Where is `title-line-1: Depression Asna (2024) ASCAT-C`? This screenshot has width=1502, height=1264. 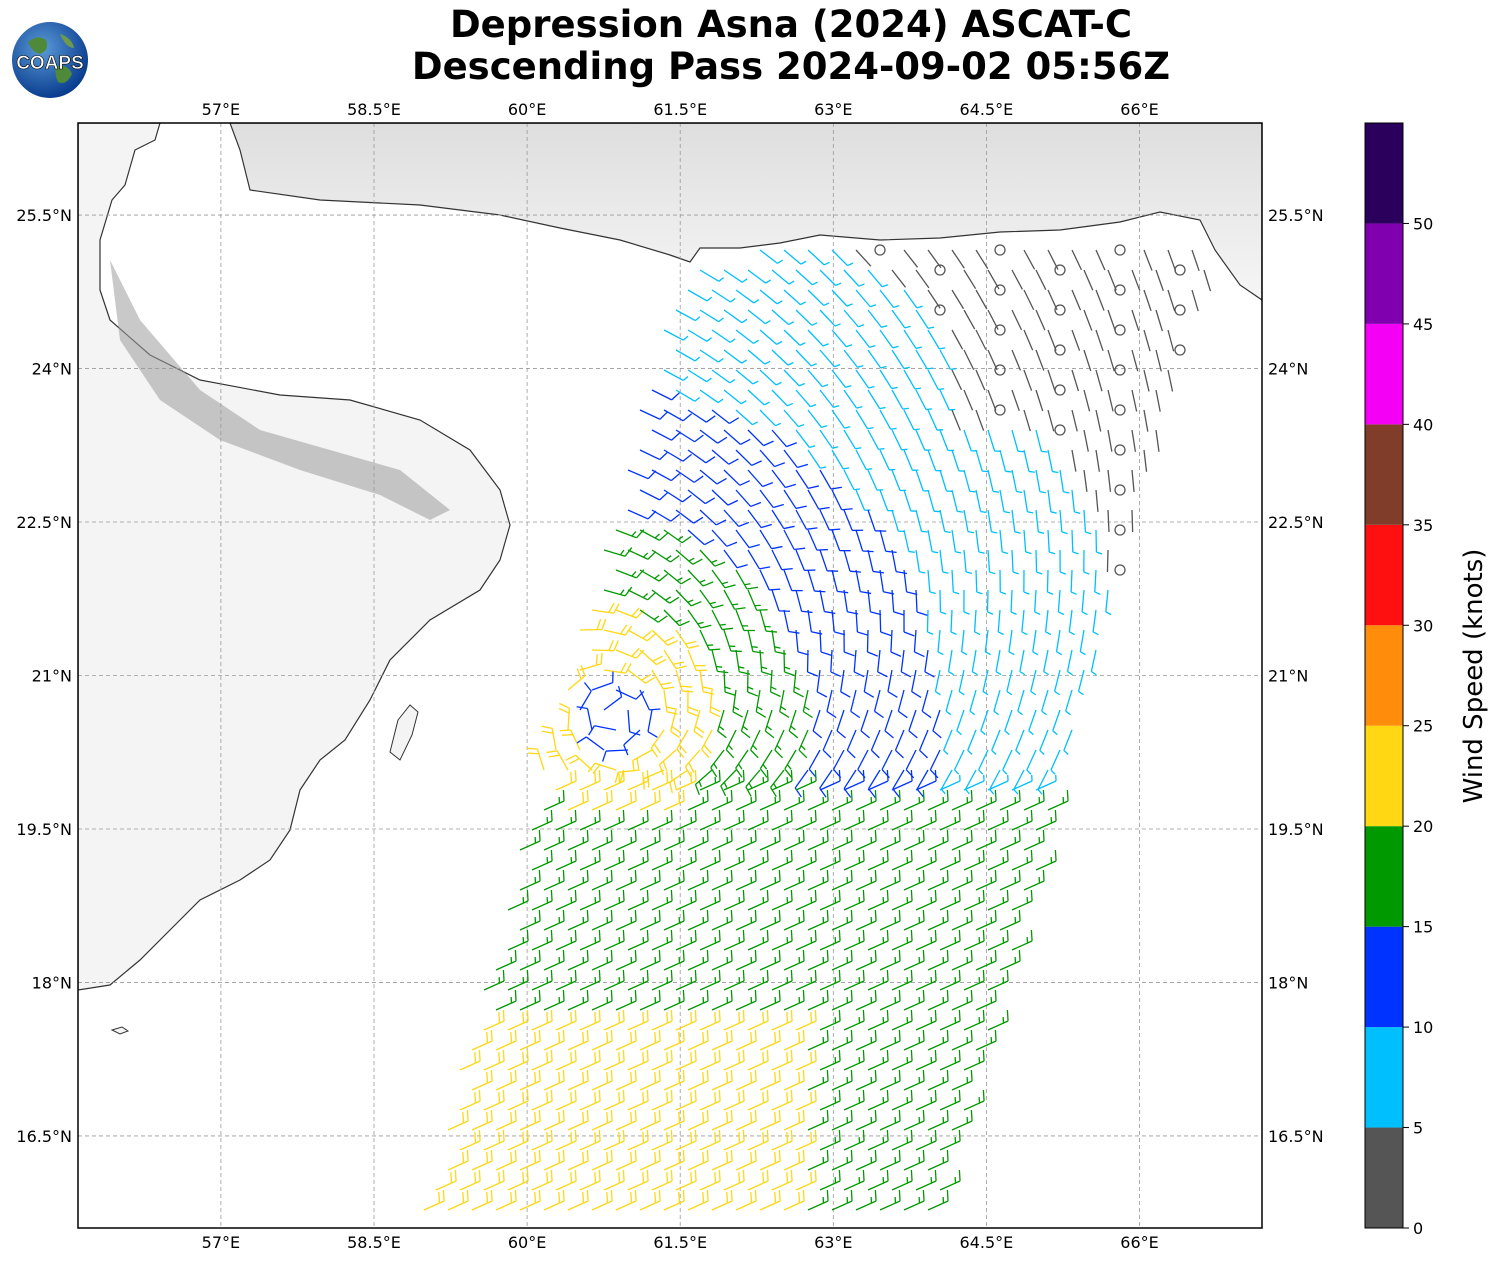 title-line-1: Depression Asna (2024) ASCAT-C is located at coordinates (791, 24).